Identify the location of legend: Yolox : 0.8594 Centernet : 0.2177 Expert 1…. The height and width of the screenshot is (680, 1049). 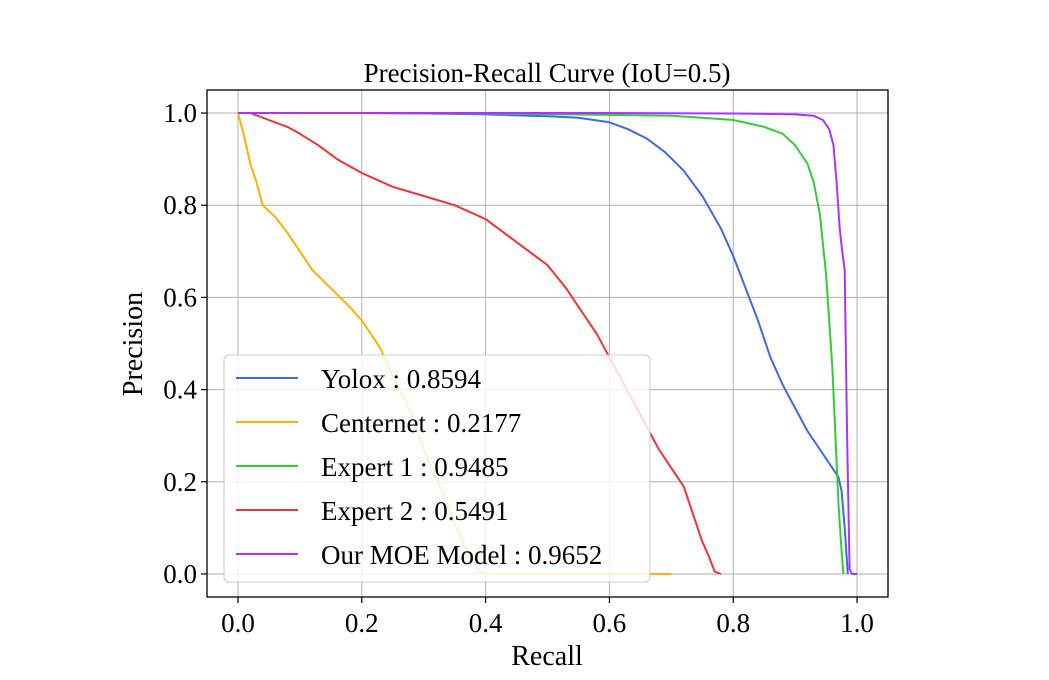
(437, 468).